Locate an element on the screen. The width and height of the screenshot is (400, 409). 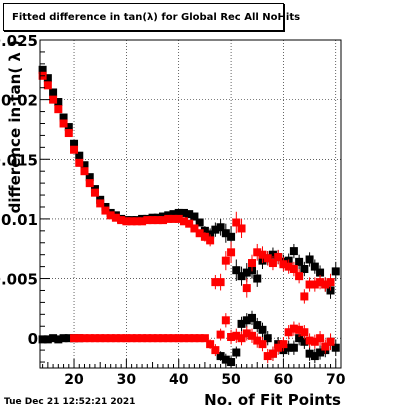
x-tick-label: 50 is located at coordinates (231, 380).